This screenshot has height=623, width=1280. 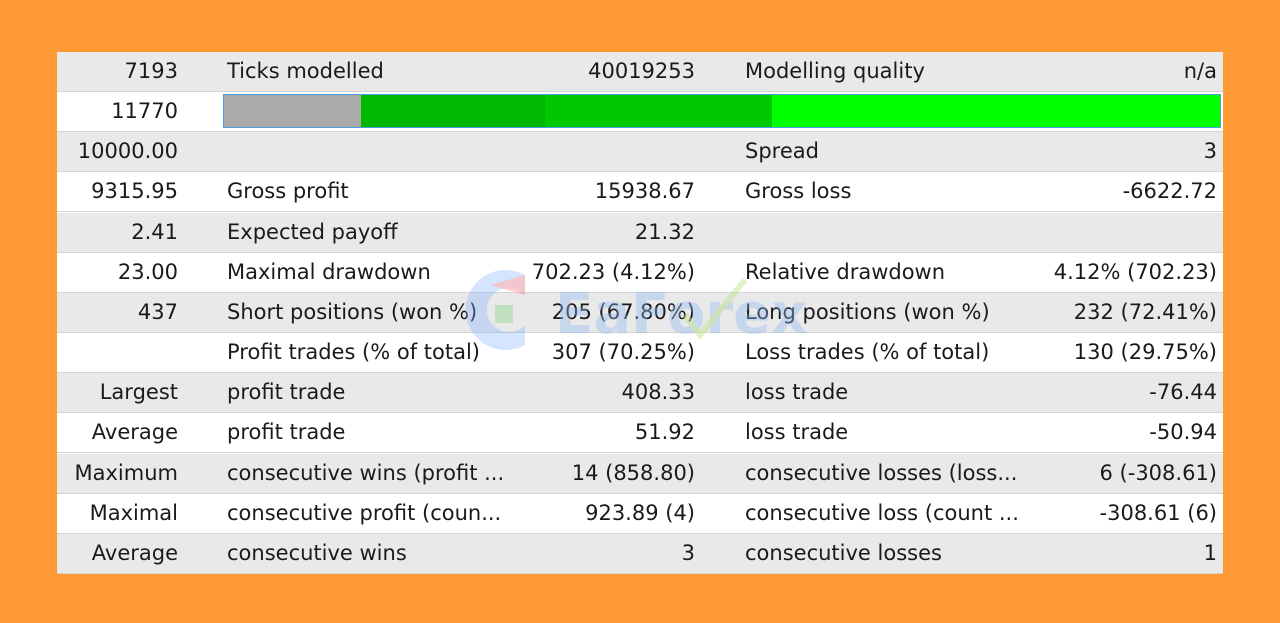 What do you see at coordinates (782, 151) in the screenshot?
I see `row-label-right: Spread` at bounding box center [782, 151].